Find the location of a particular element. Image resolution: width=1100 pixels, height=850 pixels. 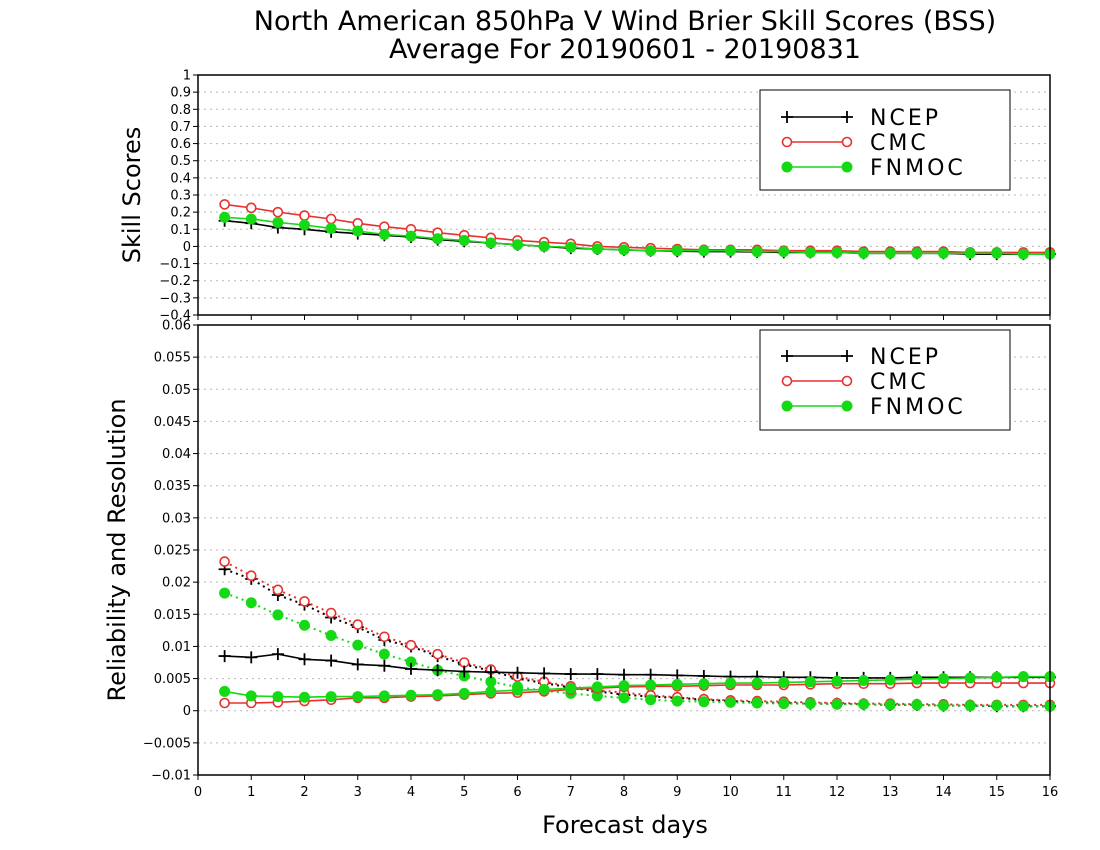

legend-label: FNMOC is located at coordinates (918, 407).